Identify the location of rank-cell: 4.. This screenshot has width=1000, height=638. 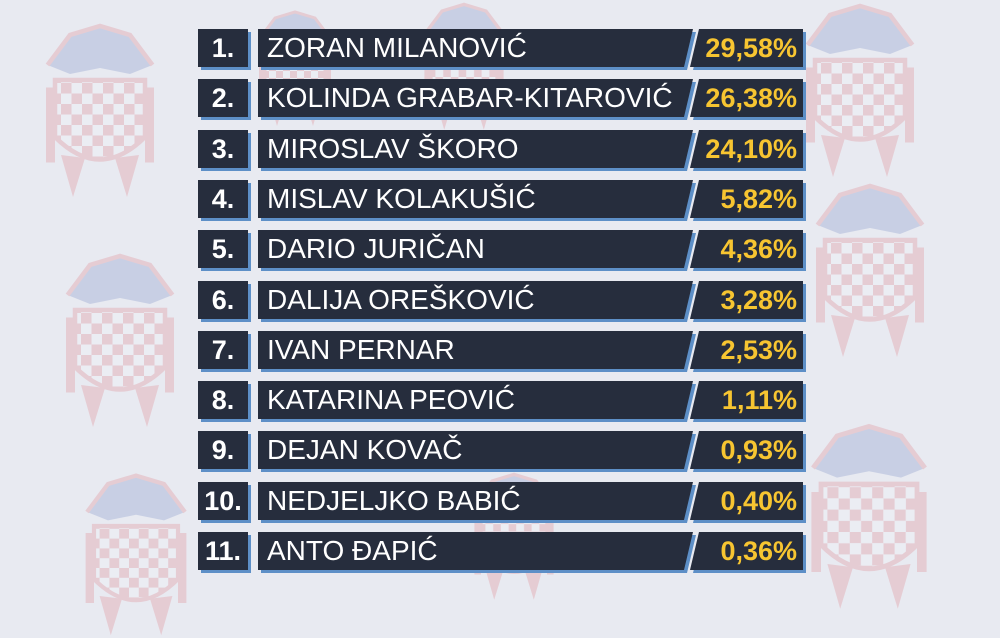
(223, 199).